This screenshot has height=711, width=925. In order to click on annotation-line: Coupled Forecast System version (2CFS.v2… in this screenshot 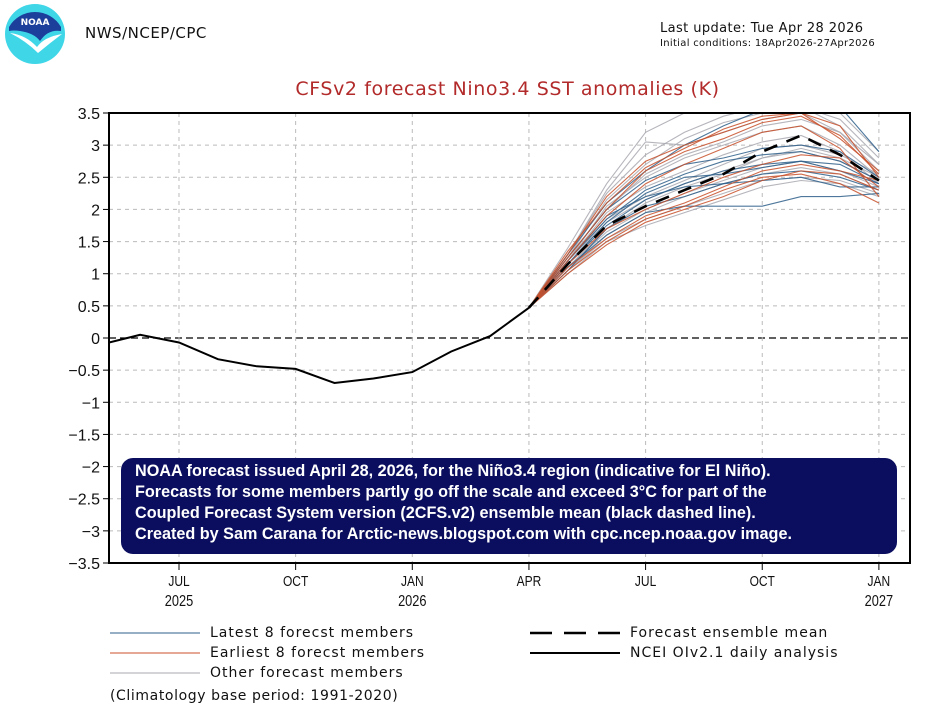, I will do `click(445, 513)`.